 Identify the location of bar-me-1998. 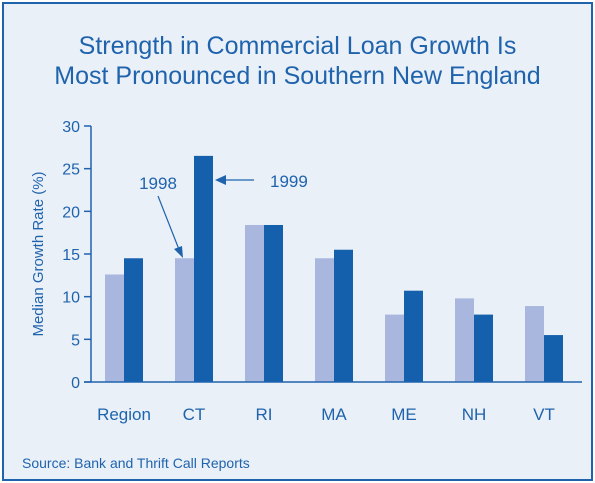
(394, 348).